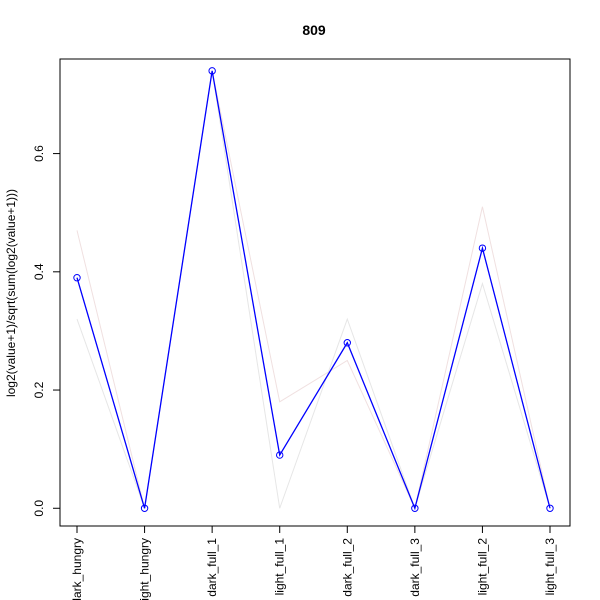 The image size is (600, 600). Describe the element at coordinates (482, 567) in the screenshot. I see `x-tick-label: light_full_2` at that location.